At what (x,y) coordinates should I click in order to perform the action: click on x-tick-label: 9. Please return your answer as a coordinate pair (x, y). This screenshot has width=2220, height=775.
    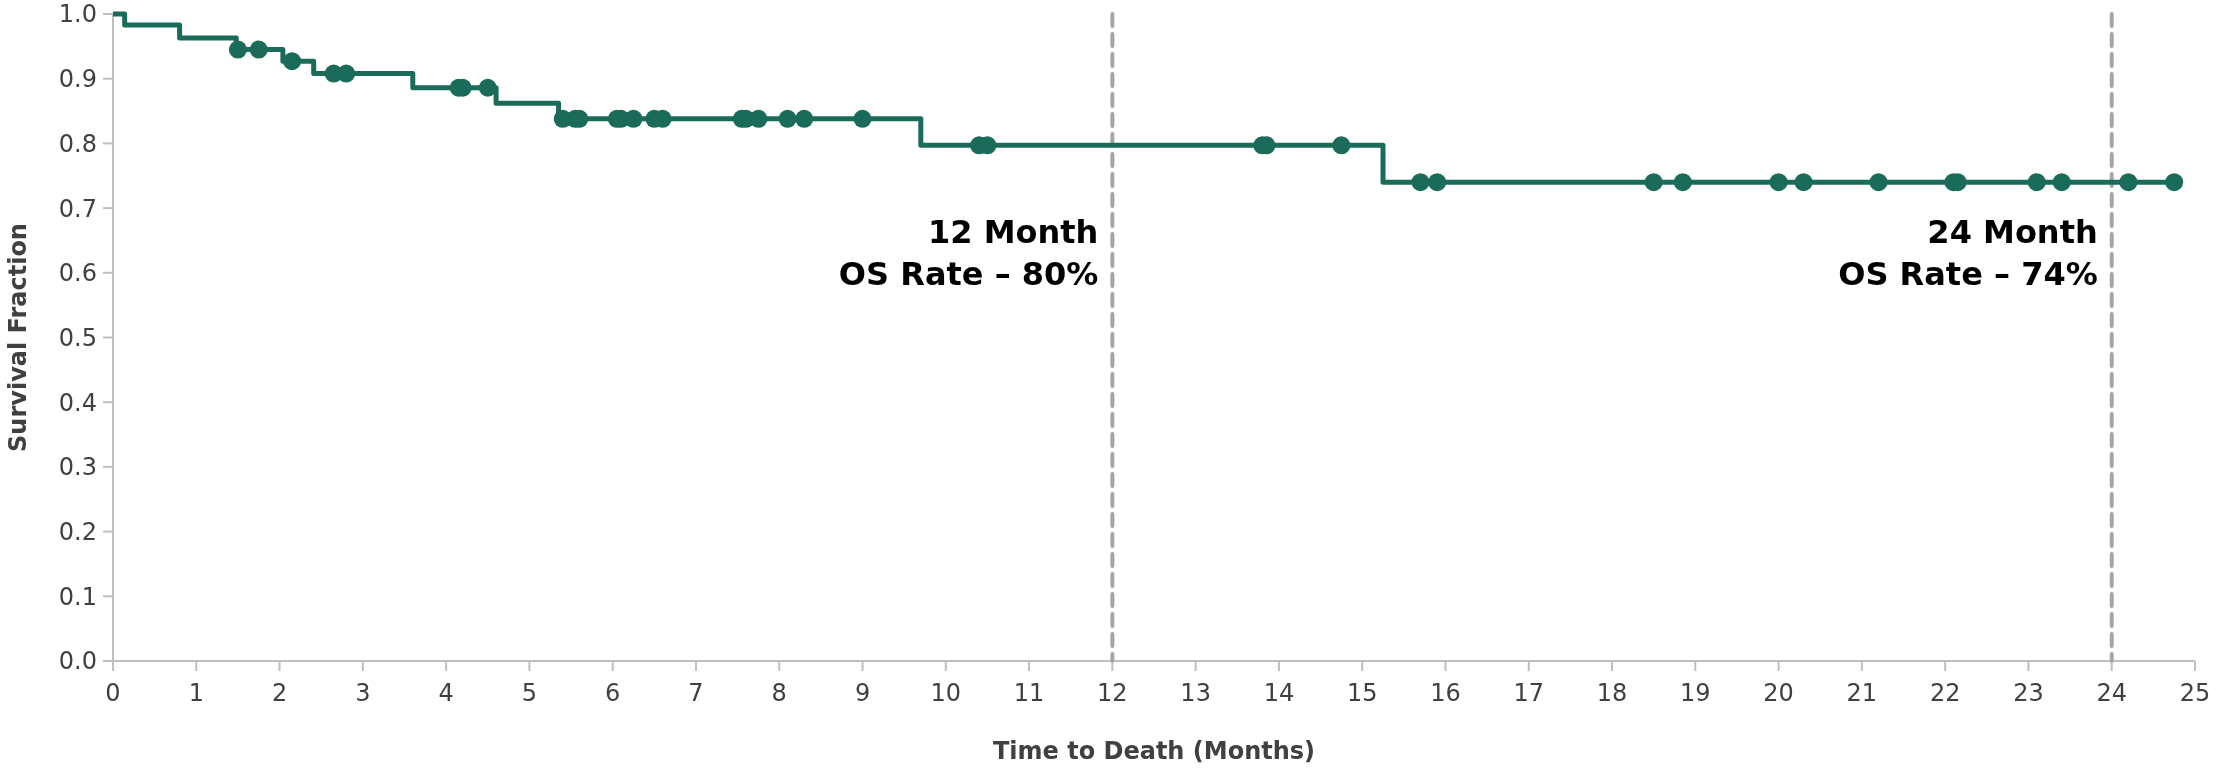
    Looking at the image, I should click on (862, 693).